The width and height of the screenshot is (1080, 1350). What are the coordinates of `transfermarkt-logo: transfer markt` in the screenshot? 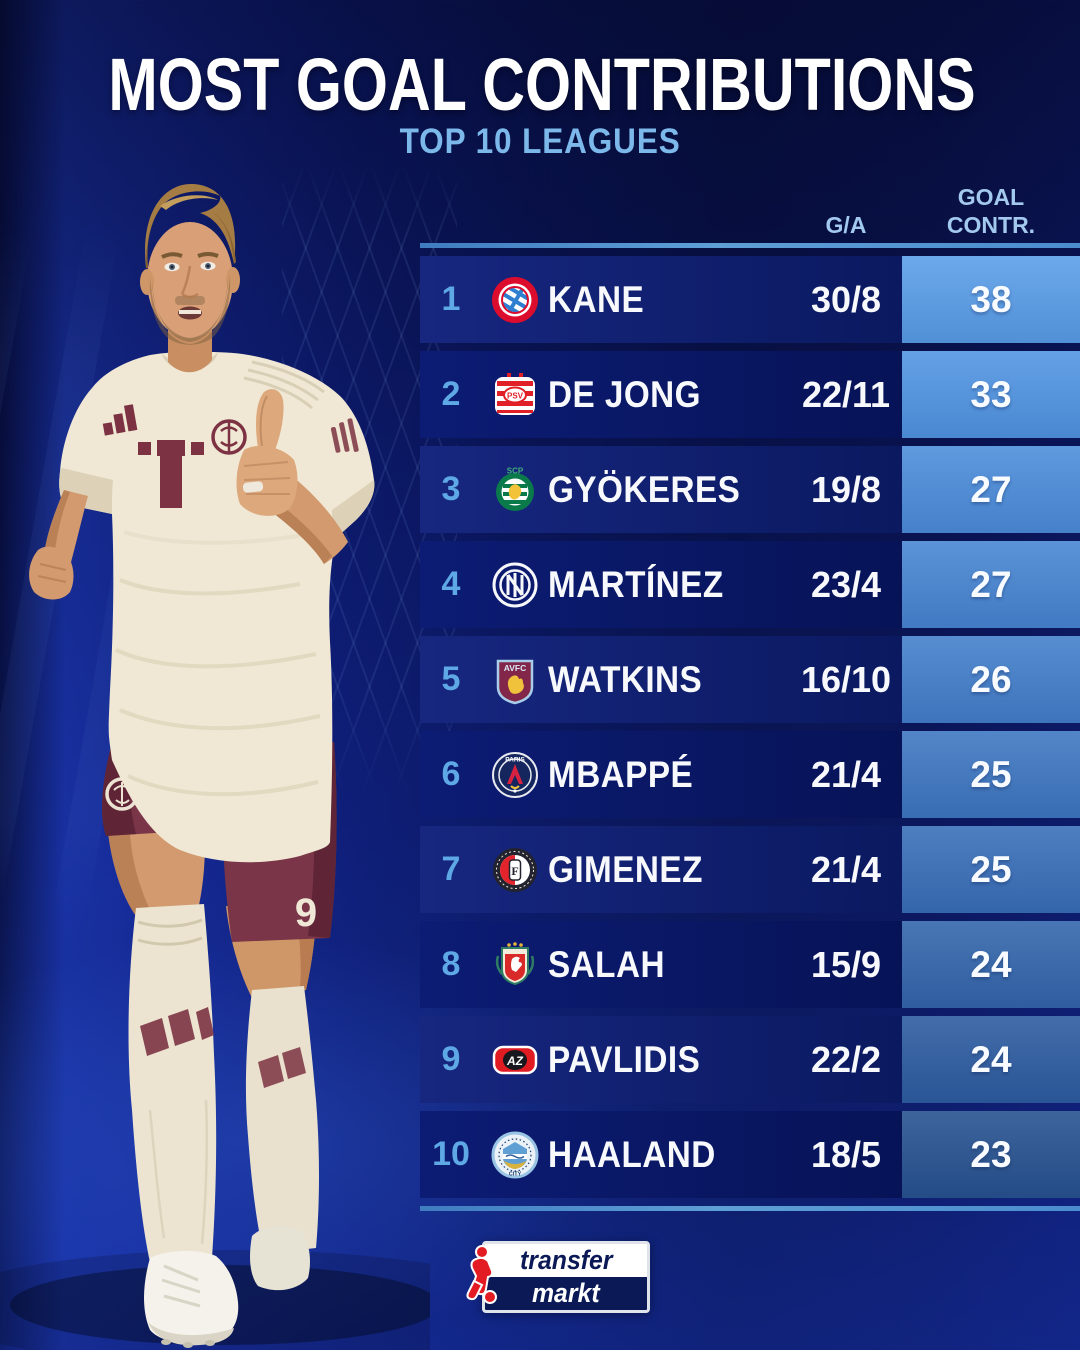 It's located at (555, 1277).